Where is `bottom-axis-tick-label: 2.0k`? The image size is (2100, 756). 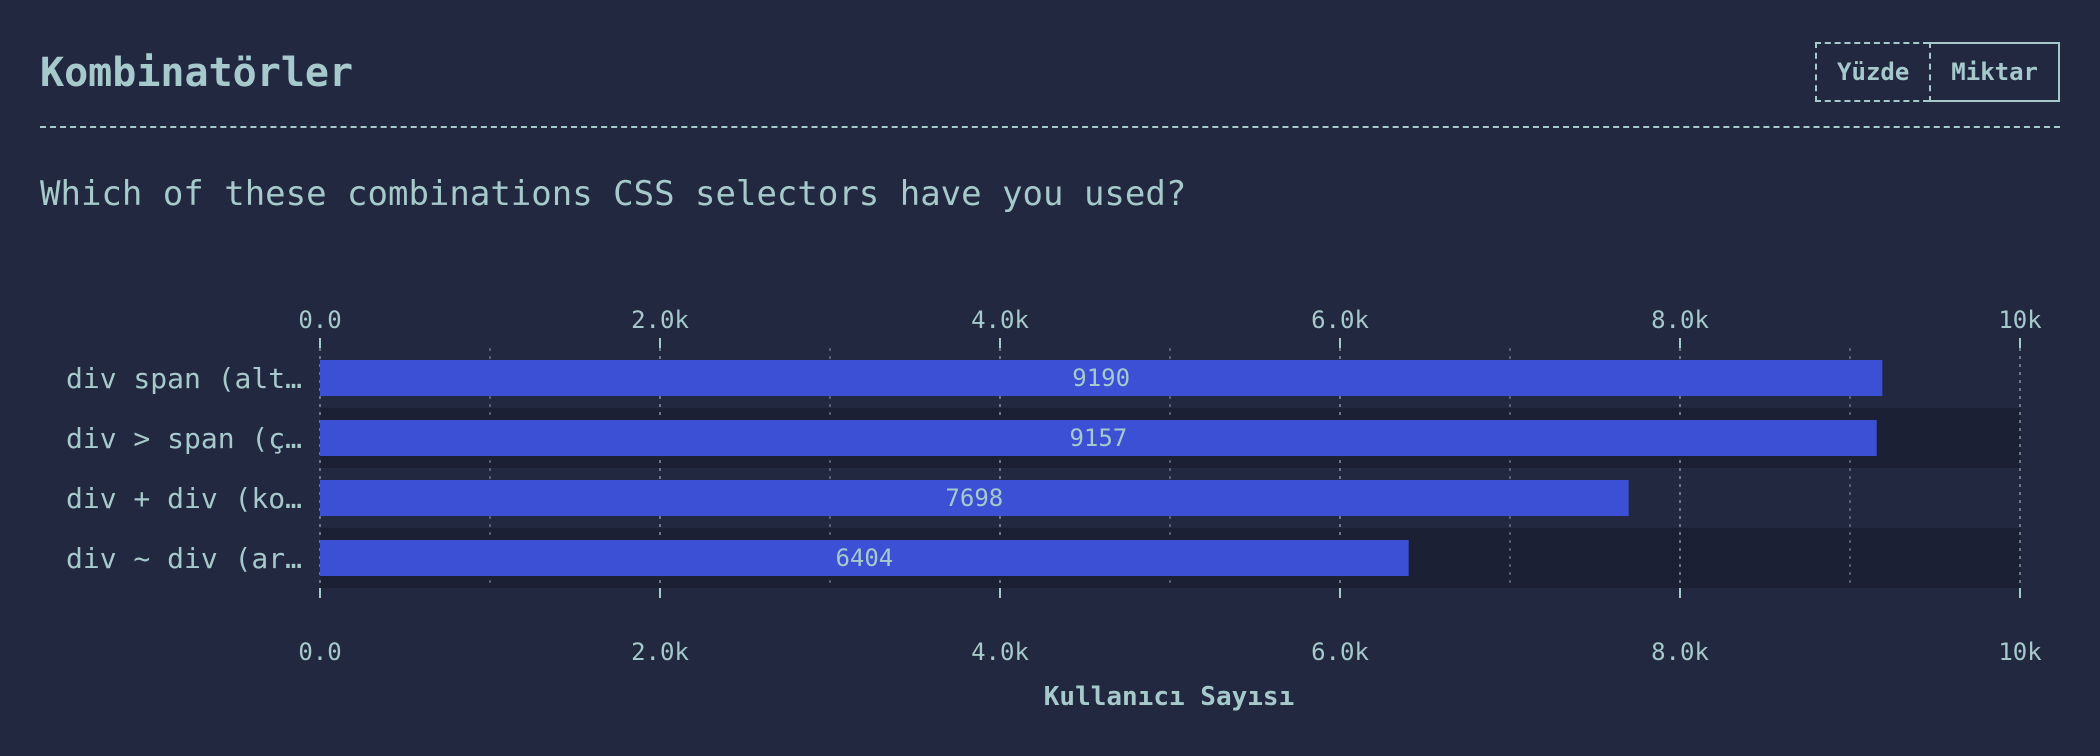
bottom-axis-tick-label: 2.0k is located at coordinates (660, 652).